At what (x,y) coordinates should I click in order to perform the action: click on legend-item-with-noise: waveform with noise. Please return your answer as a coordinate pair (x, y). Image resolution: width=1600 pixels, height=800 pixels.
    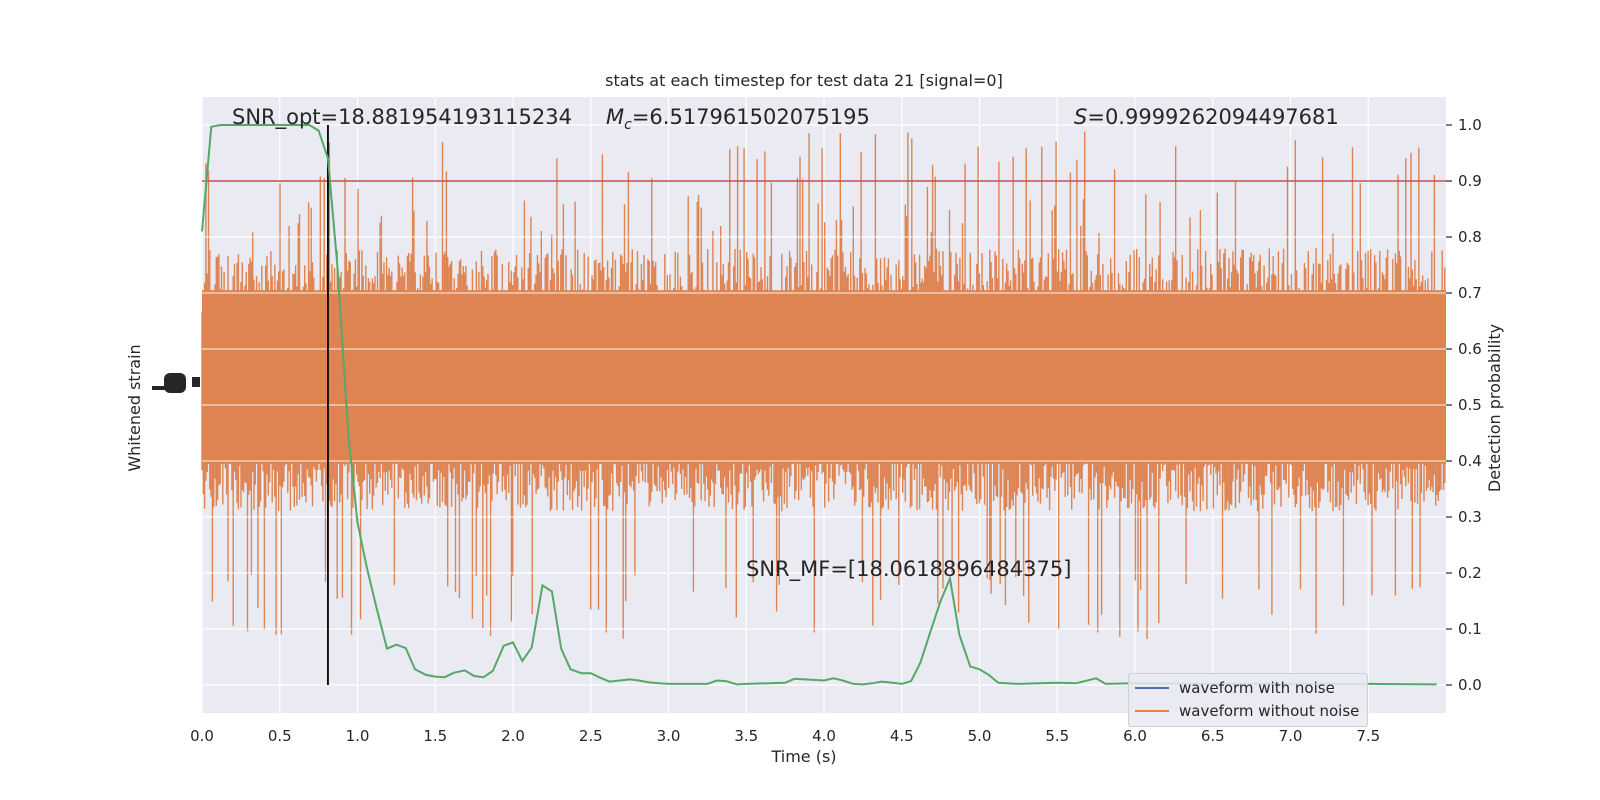
    Looking at the image, I should click on (1235, 688).